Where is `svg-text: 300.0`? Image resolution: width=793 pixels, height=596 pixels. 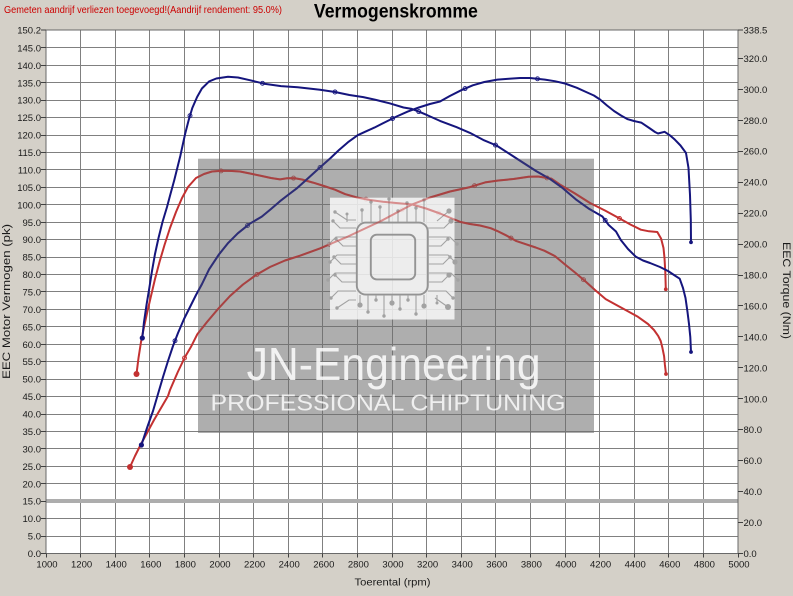 svg-text: 300.0 is located at coordinates (756, 90).